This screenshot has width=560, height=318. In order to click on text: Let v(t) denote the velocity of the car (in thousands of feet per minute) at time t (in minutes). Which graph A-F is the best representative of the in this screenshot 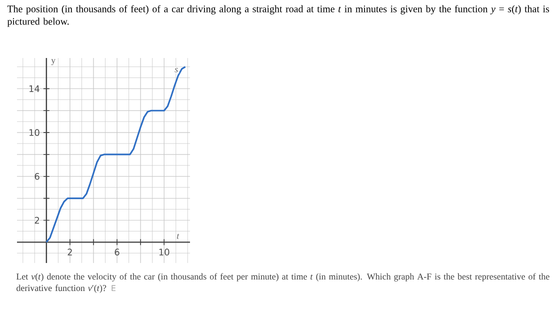, I will do `click(283, 277)`.